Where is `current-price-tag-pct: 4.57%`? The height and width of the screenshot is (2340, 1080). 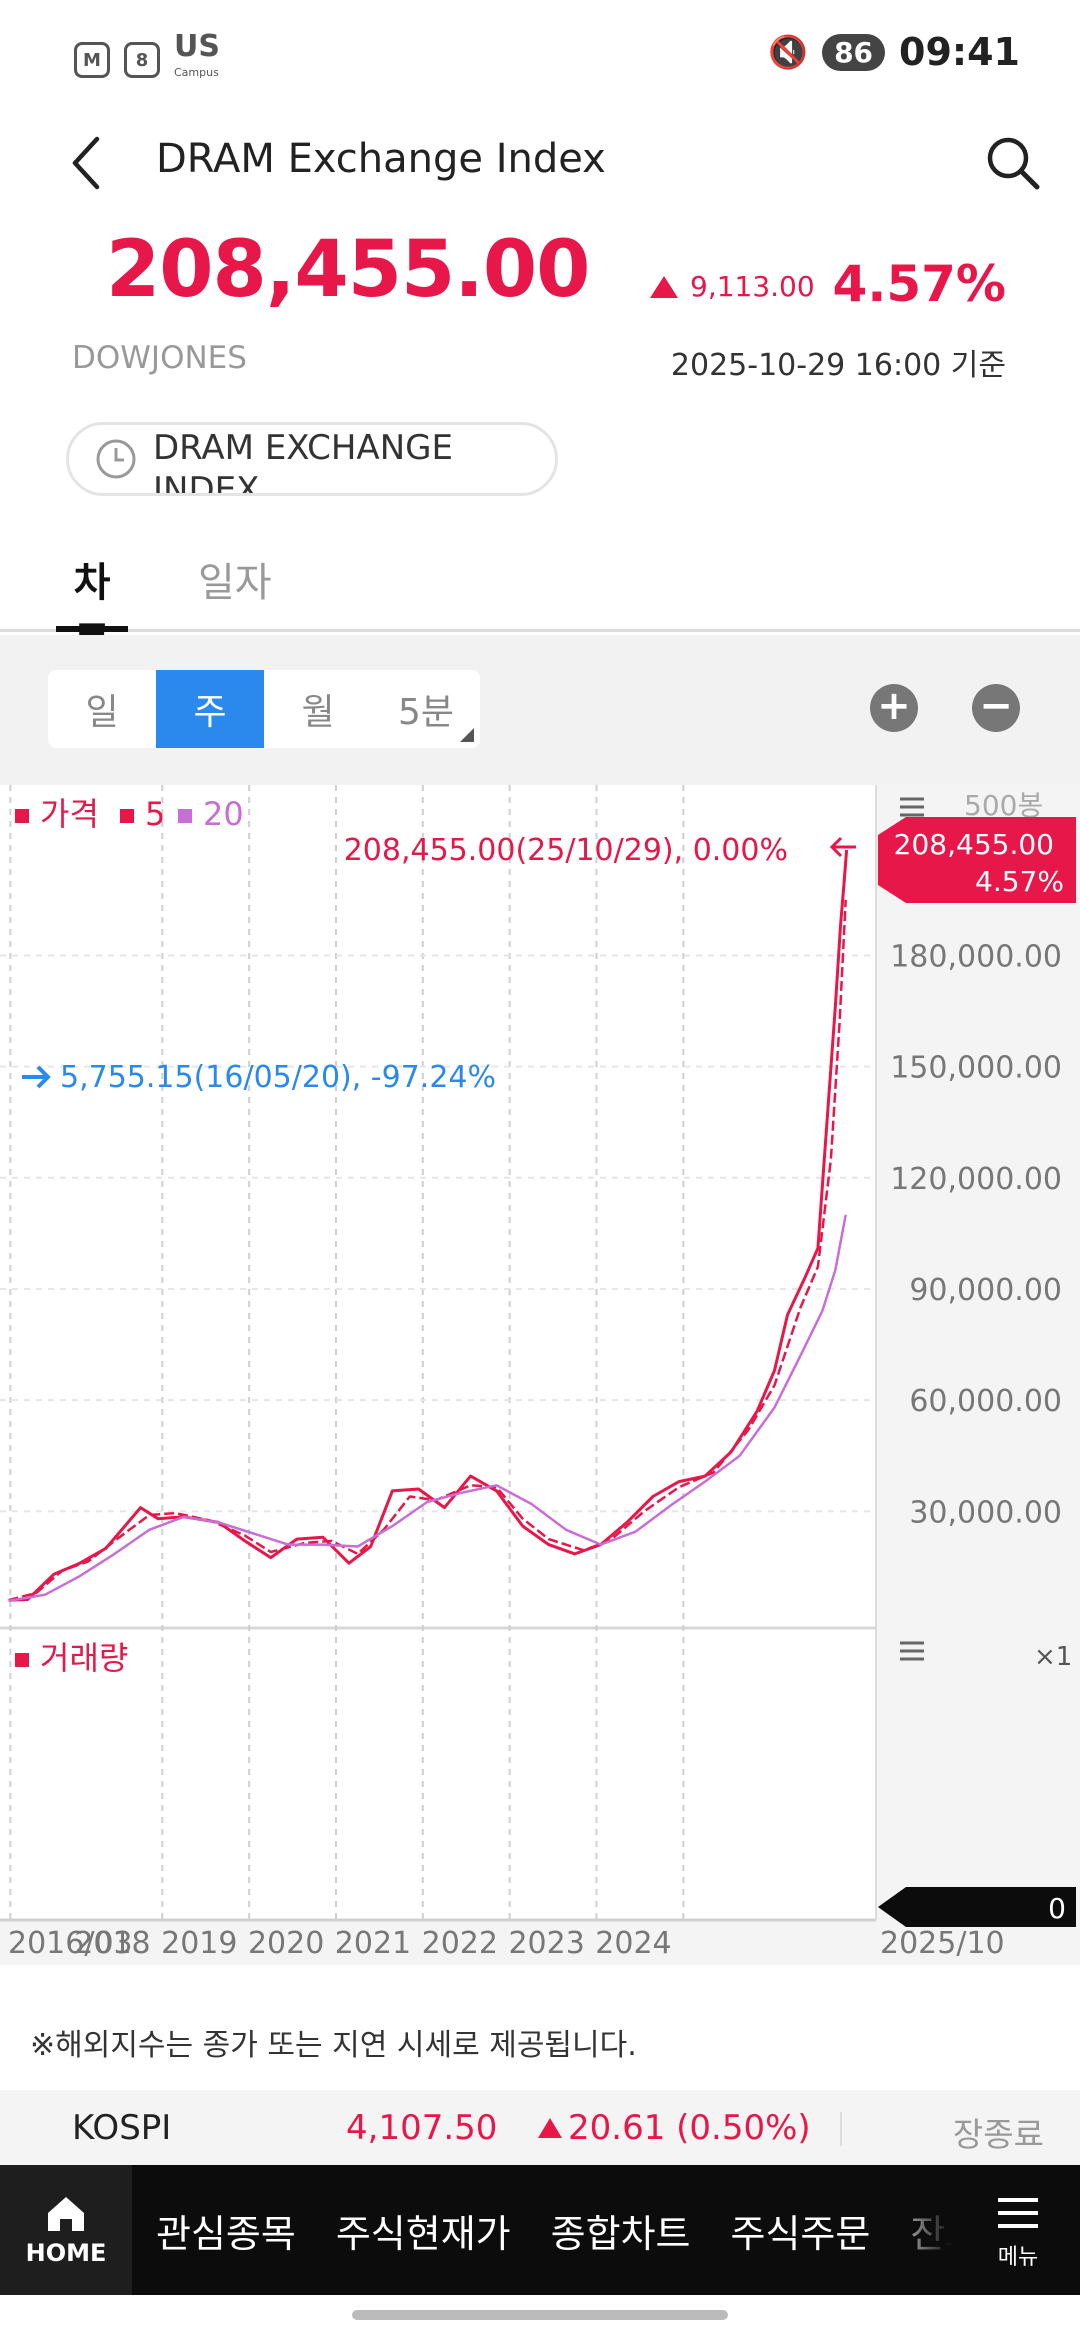 current-price-tag-pct: 4.57% is located at coordinates (1019, 881).